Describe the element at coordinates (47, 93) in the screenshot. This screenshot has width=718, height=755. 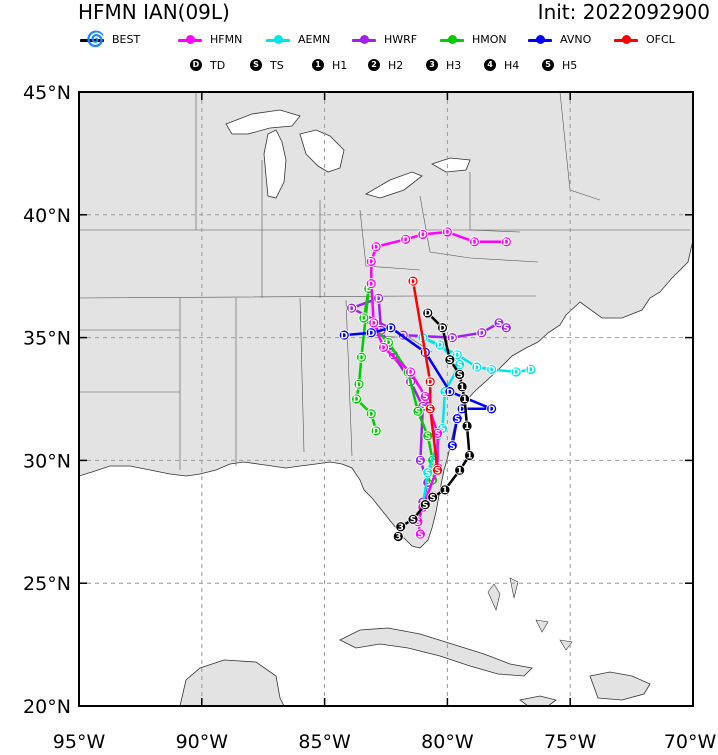
I see `y-tick-label: 45°N` at that location.